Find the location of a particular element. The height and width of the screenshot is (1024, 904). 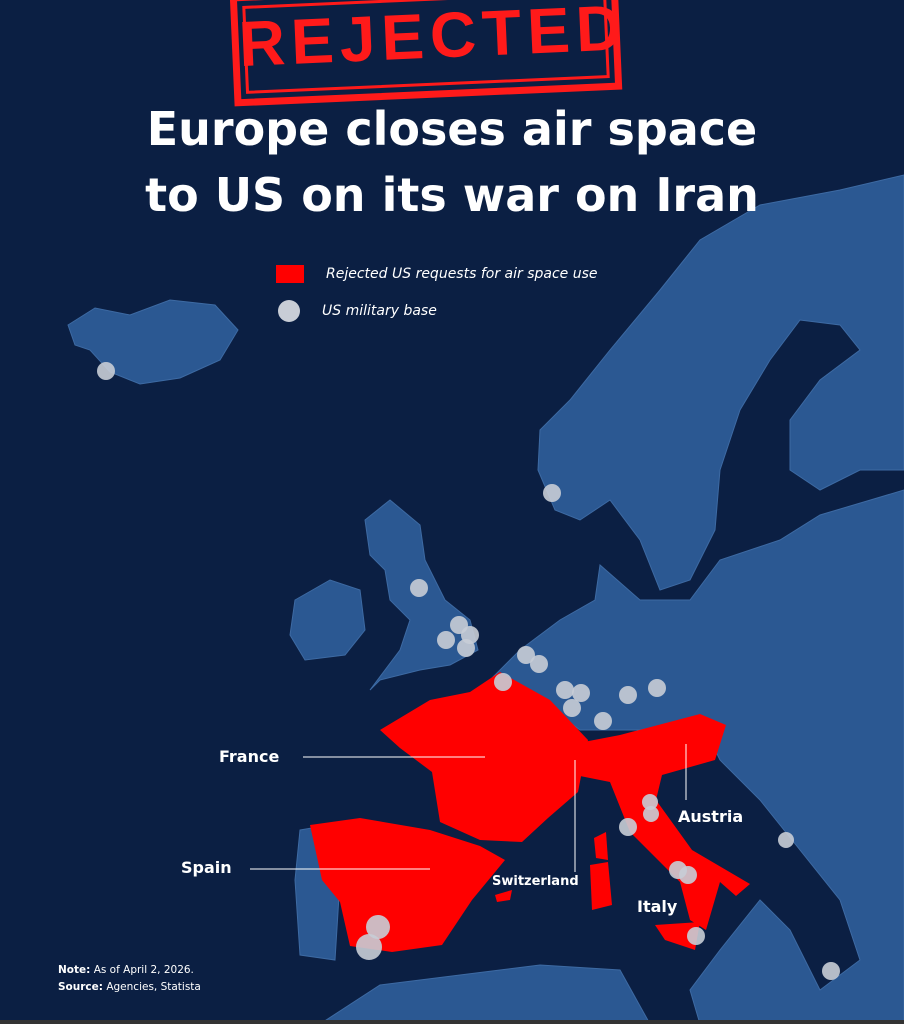

legend-item-rejected: Rejected US requests for air space use is located at coordinates (437, 274).